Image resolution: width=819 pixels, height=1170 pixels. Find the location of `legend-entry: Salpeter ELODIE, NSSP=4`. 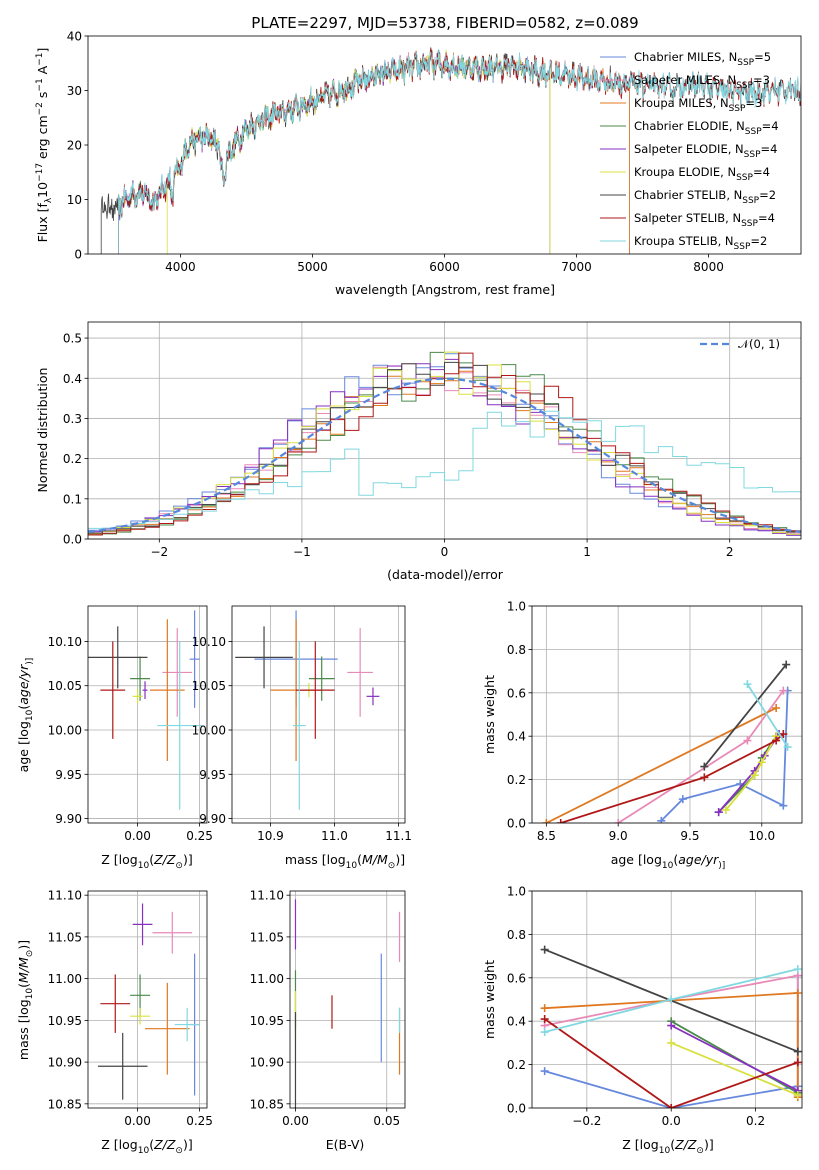

legend-entry: Salpeter ELODIE, NSSP=4 is located at coordinates (705, 151).